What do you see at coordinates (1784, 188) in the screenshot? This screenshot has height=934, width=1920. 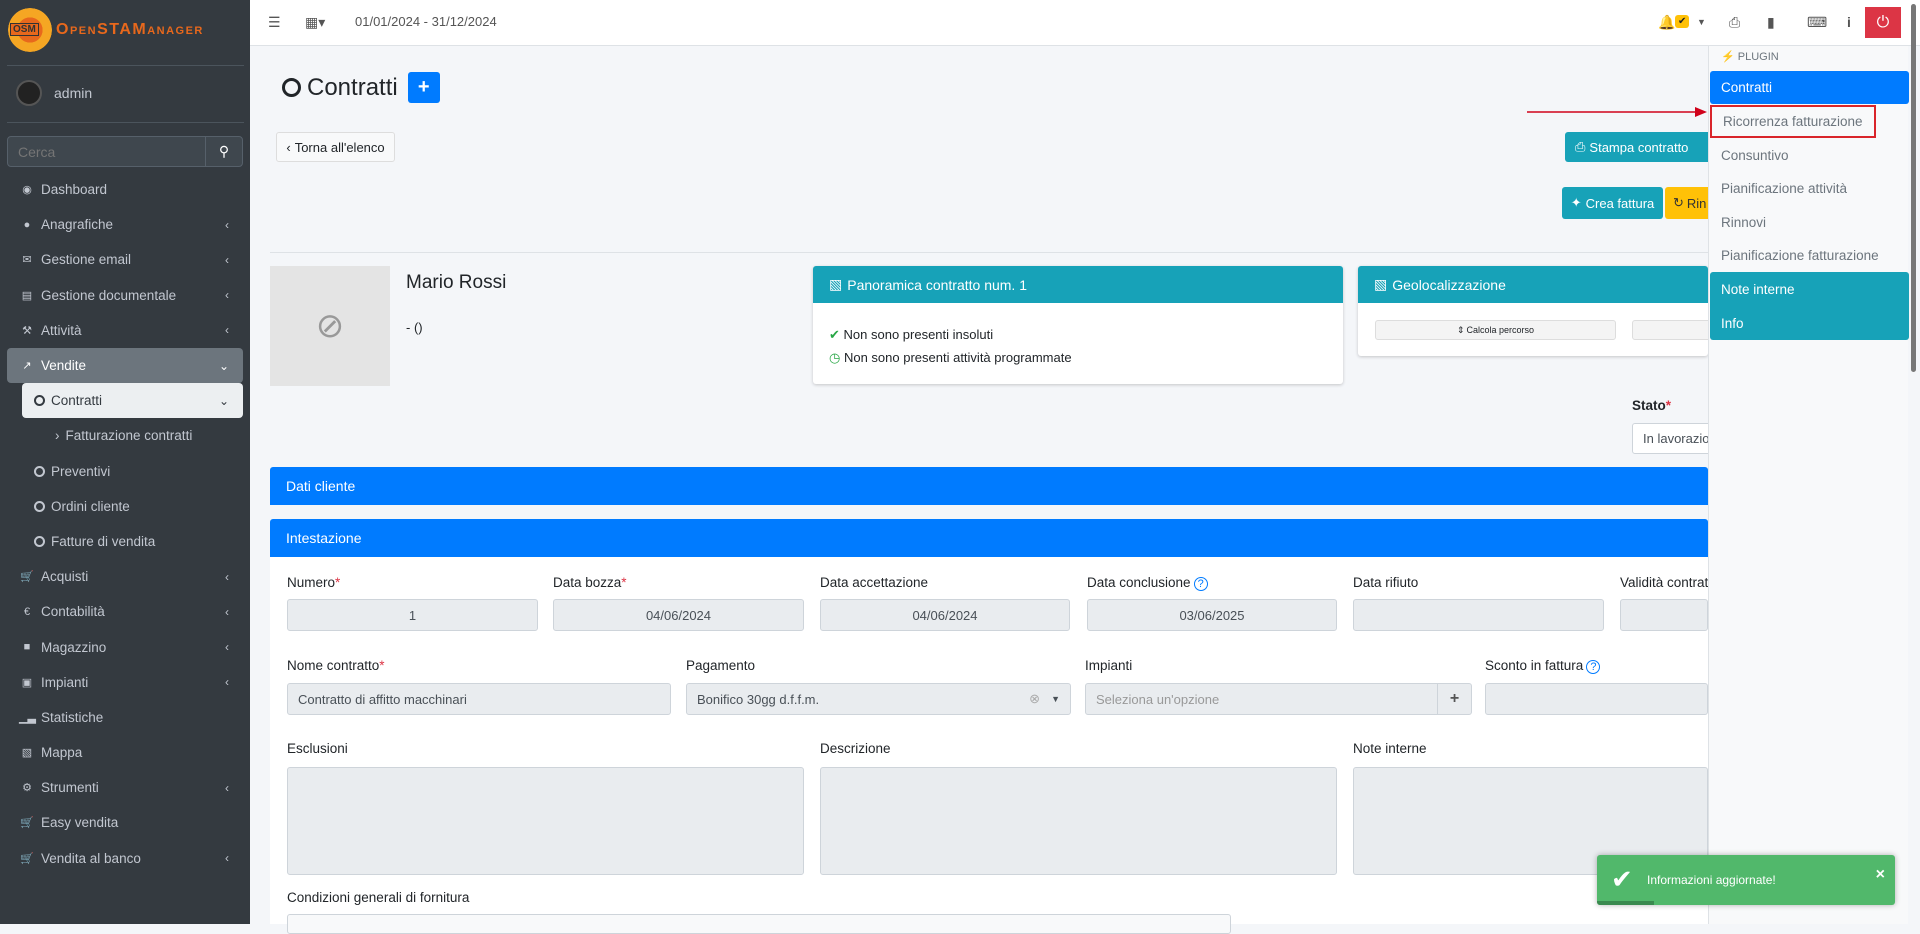 I see `plugin-item-pianificazione-attivita: Pianificazione attività` at bounding box center [1784, 188].